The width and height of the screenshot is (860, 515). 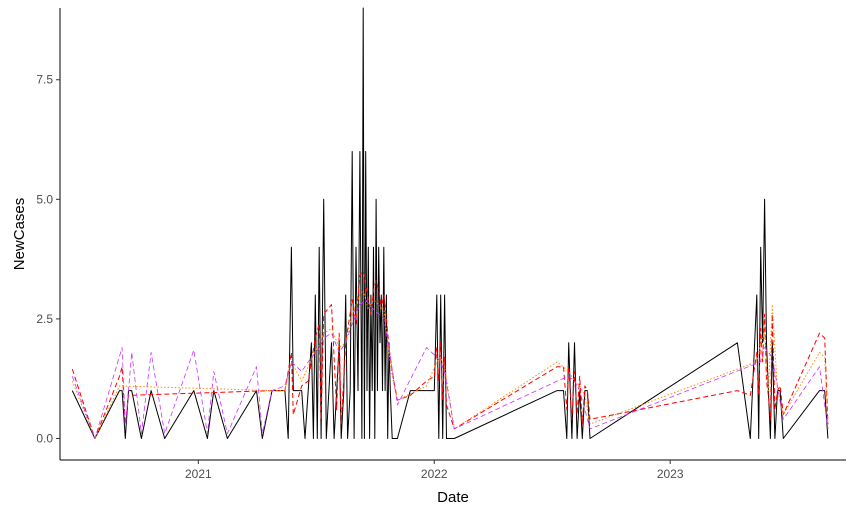 What do you see at coordinates (434, 474) in the screenshot?
I see `x-tick-label: 2022` at bounding box center [434, 474].